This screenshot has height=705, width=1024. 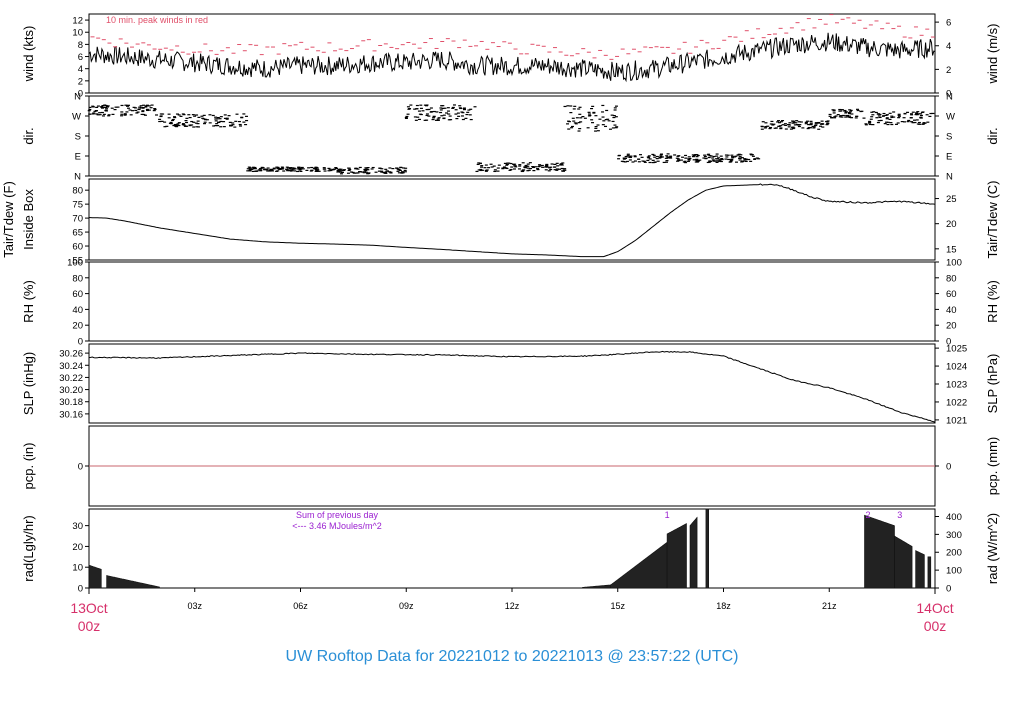 What do you see at coordinates (948, 342) in the screenshot?
I see `rh-right-tick-label: 0` at bounding box center [948, 342].